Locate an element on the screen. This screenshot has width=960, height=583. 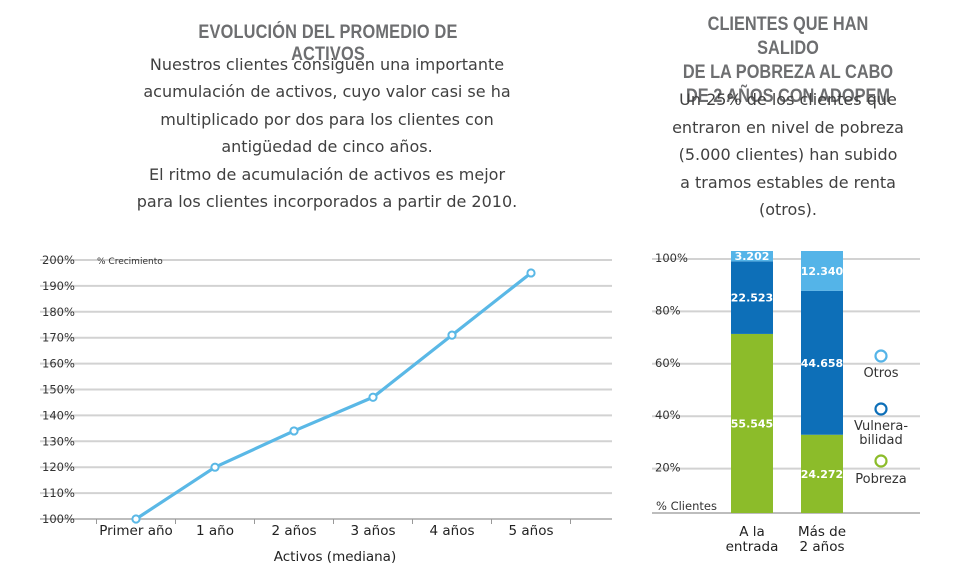
description-line: (5.000 clientes) han subido is located at coordinates (788, 154).